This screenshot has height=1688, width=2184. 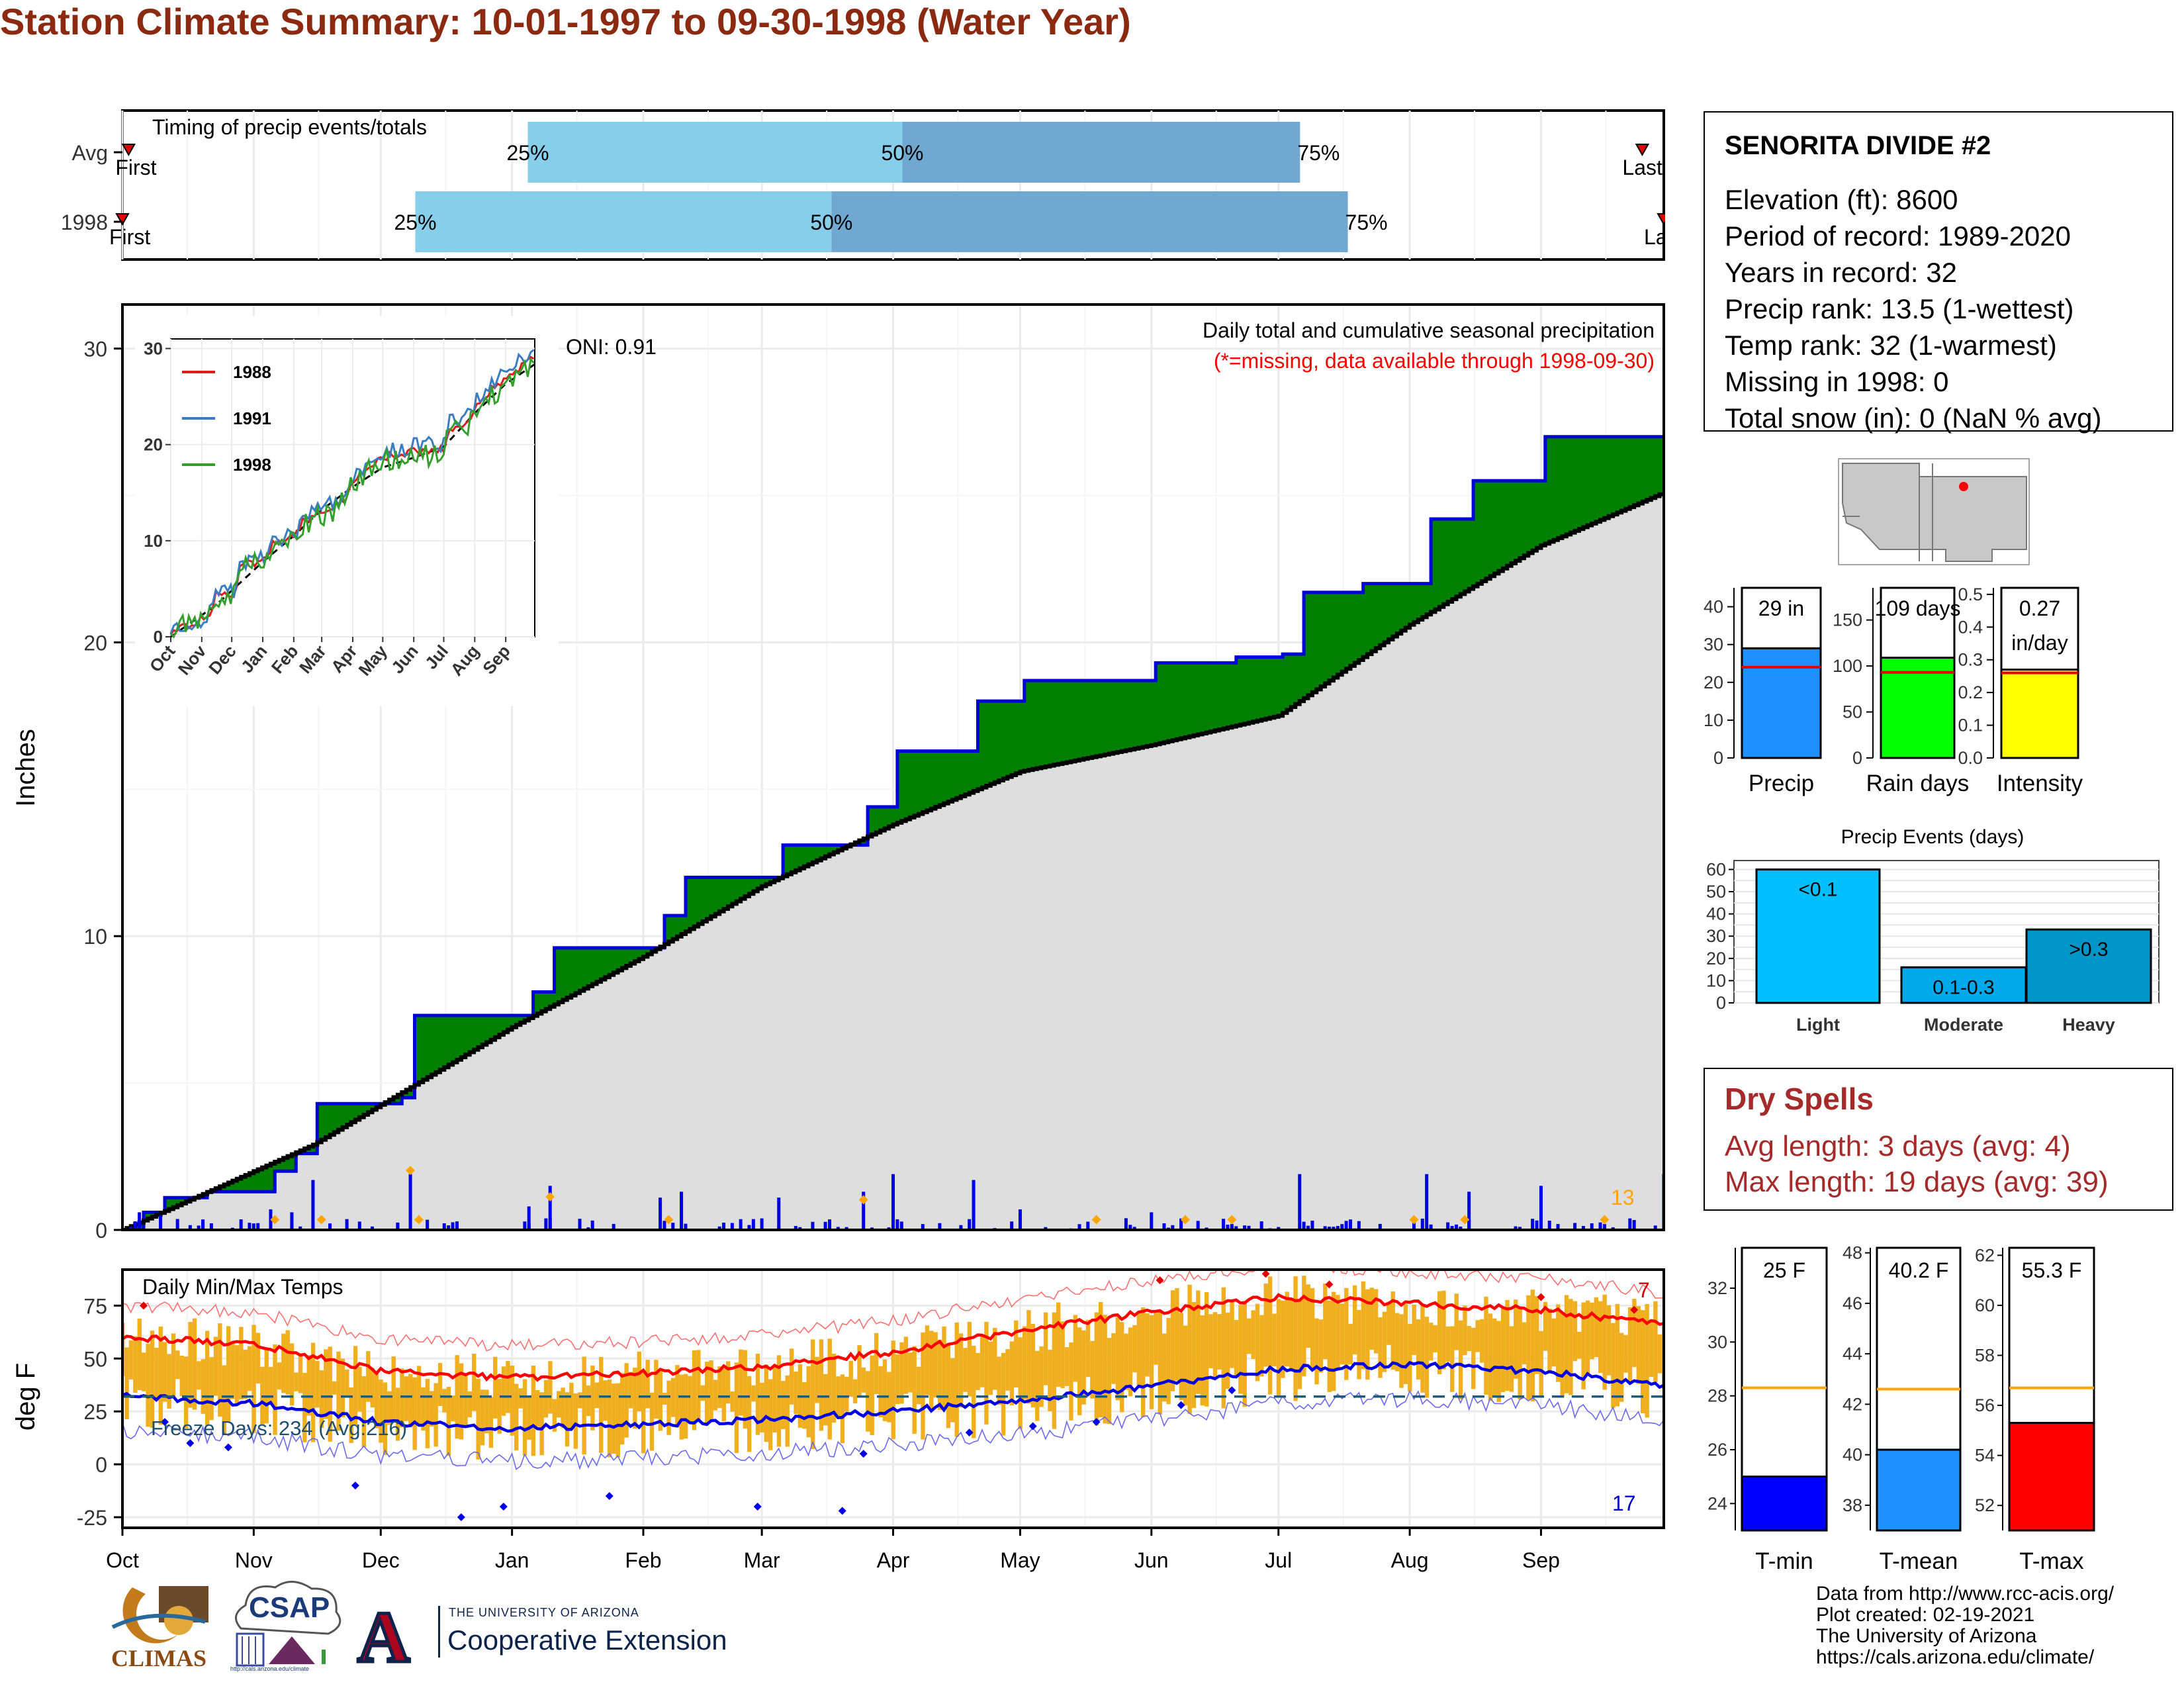 What do you see at coordinates (383, 1637) in the screenshot?
I see `ua-block-a-icon: A` at bounding box center [383, 1637].